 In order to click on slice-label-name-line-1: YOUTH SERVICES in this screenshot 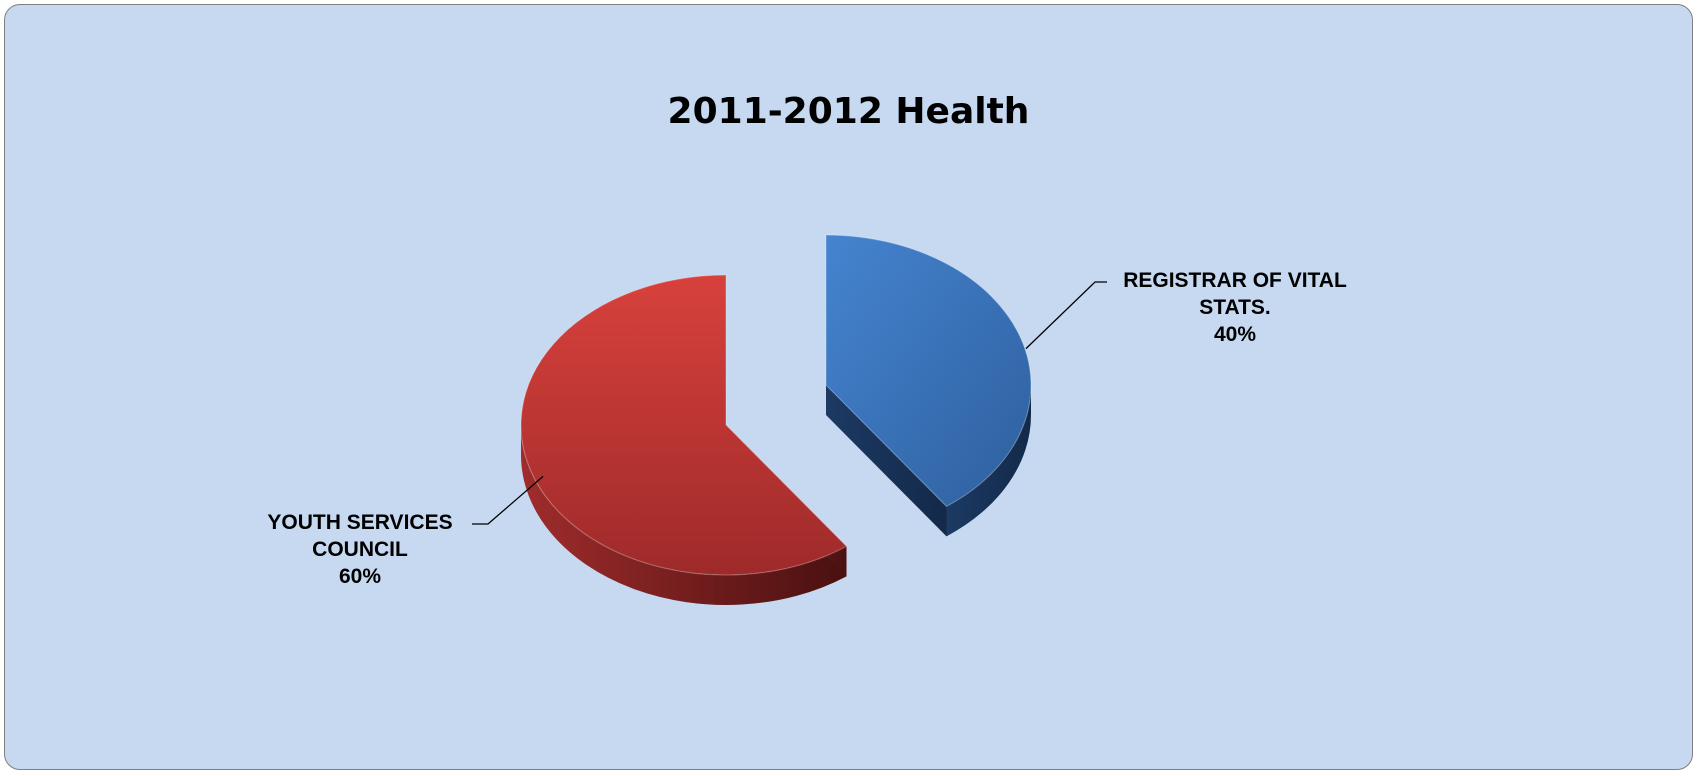, I will do `click(360, 522)`.